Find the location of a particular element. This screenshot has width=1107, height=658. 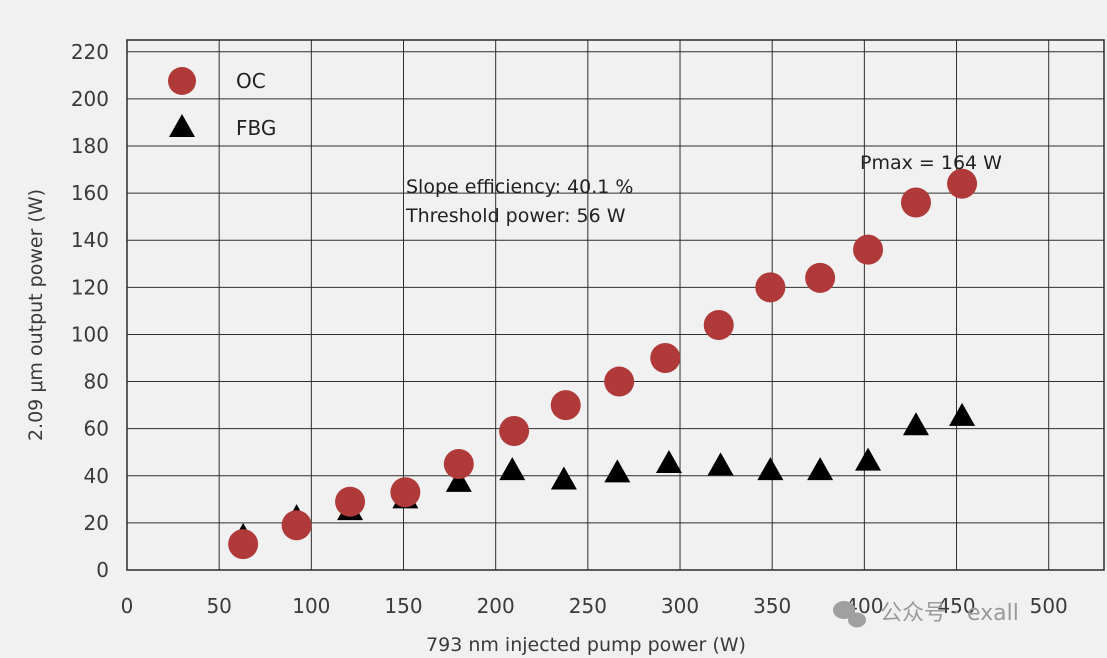

y-tick-label: 40 is located at coordinates (96, 476).